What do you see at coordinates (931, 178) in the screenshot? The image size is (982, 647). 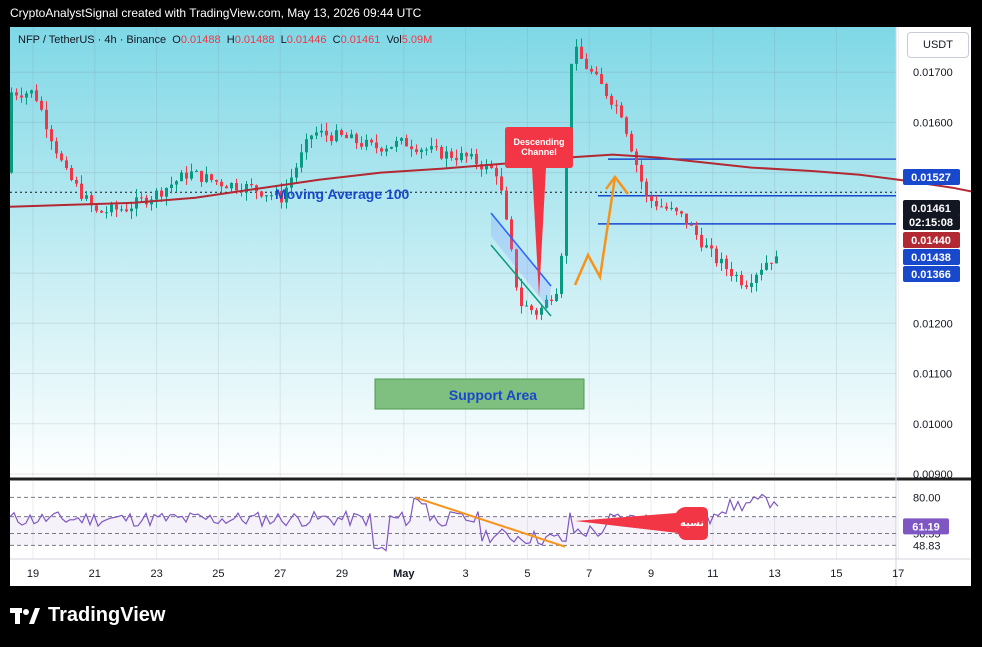 I see `price-badge-label: 0.01527` at bounding box center [931, 178].